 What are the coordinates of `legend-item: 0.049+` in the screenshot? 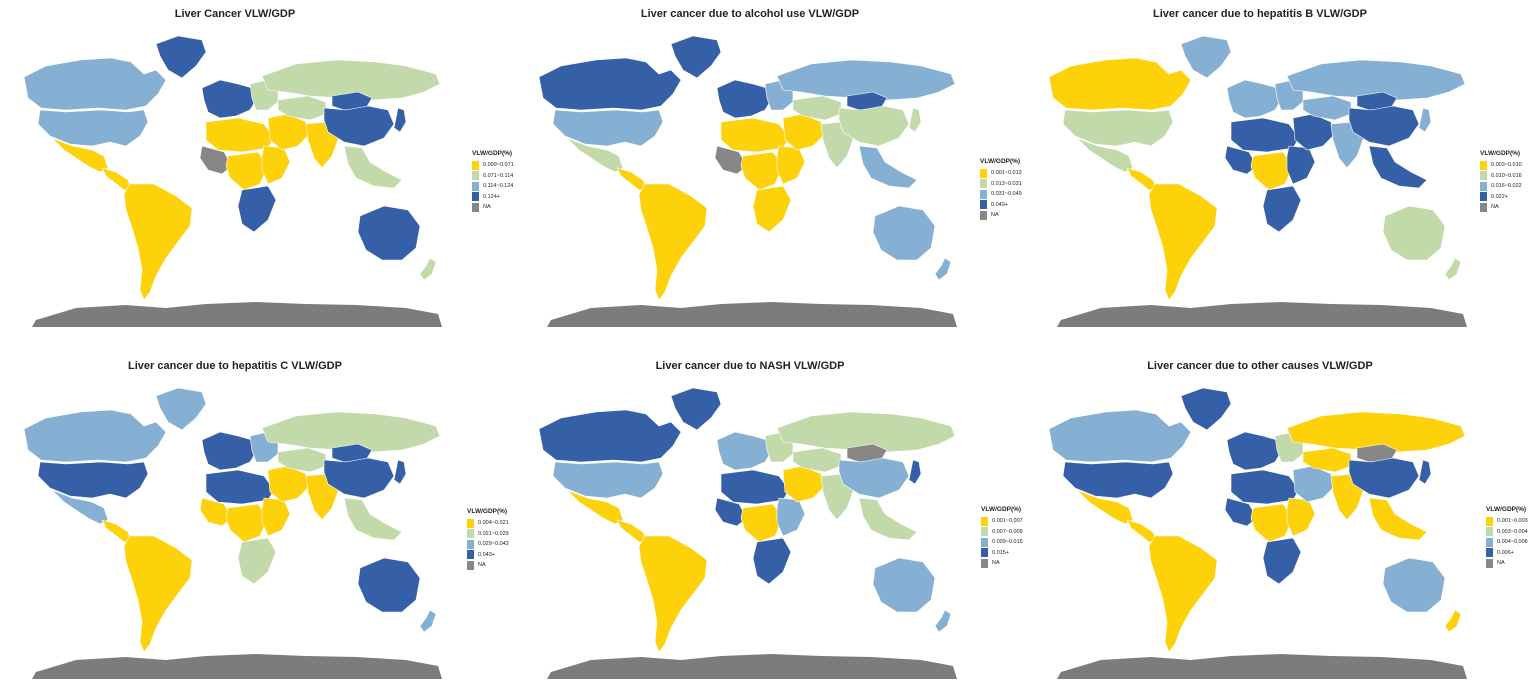 It's located at (1001, 205).